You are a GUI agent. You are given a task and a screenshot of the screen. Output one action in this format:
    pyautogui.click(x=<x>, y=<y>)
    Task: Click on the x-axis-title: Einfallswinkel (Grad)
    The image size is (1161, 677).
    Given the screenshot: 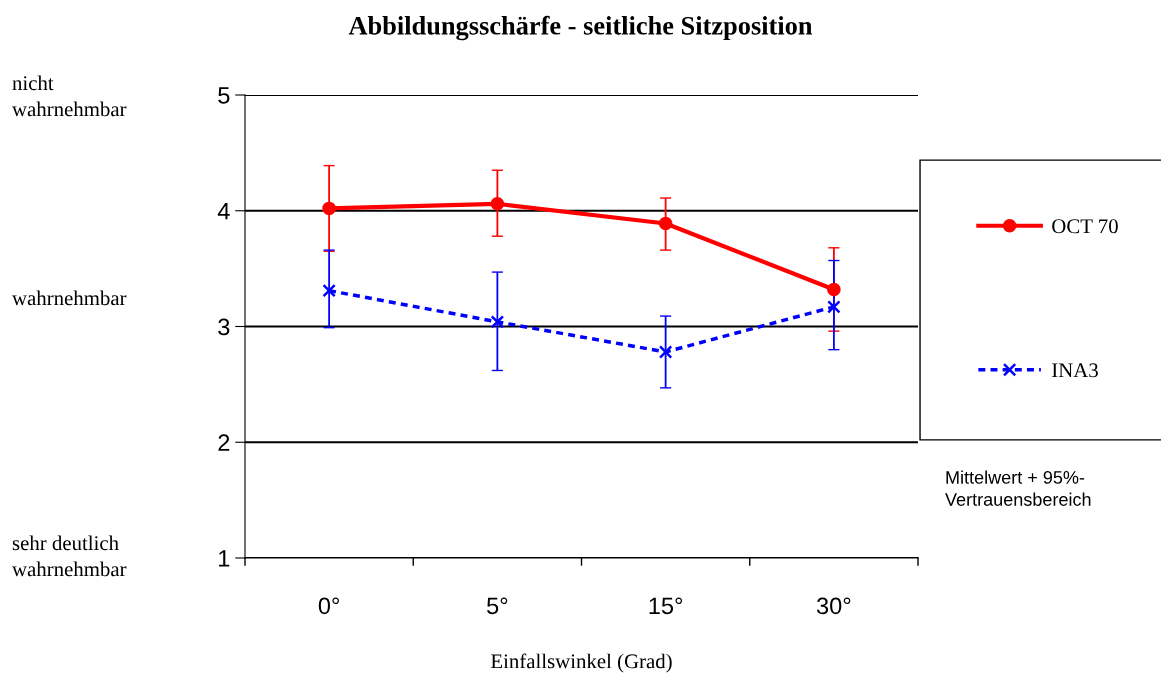 What is the action you would take?
    pyautogui.click(x=581, y=663)
    